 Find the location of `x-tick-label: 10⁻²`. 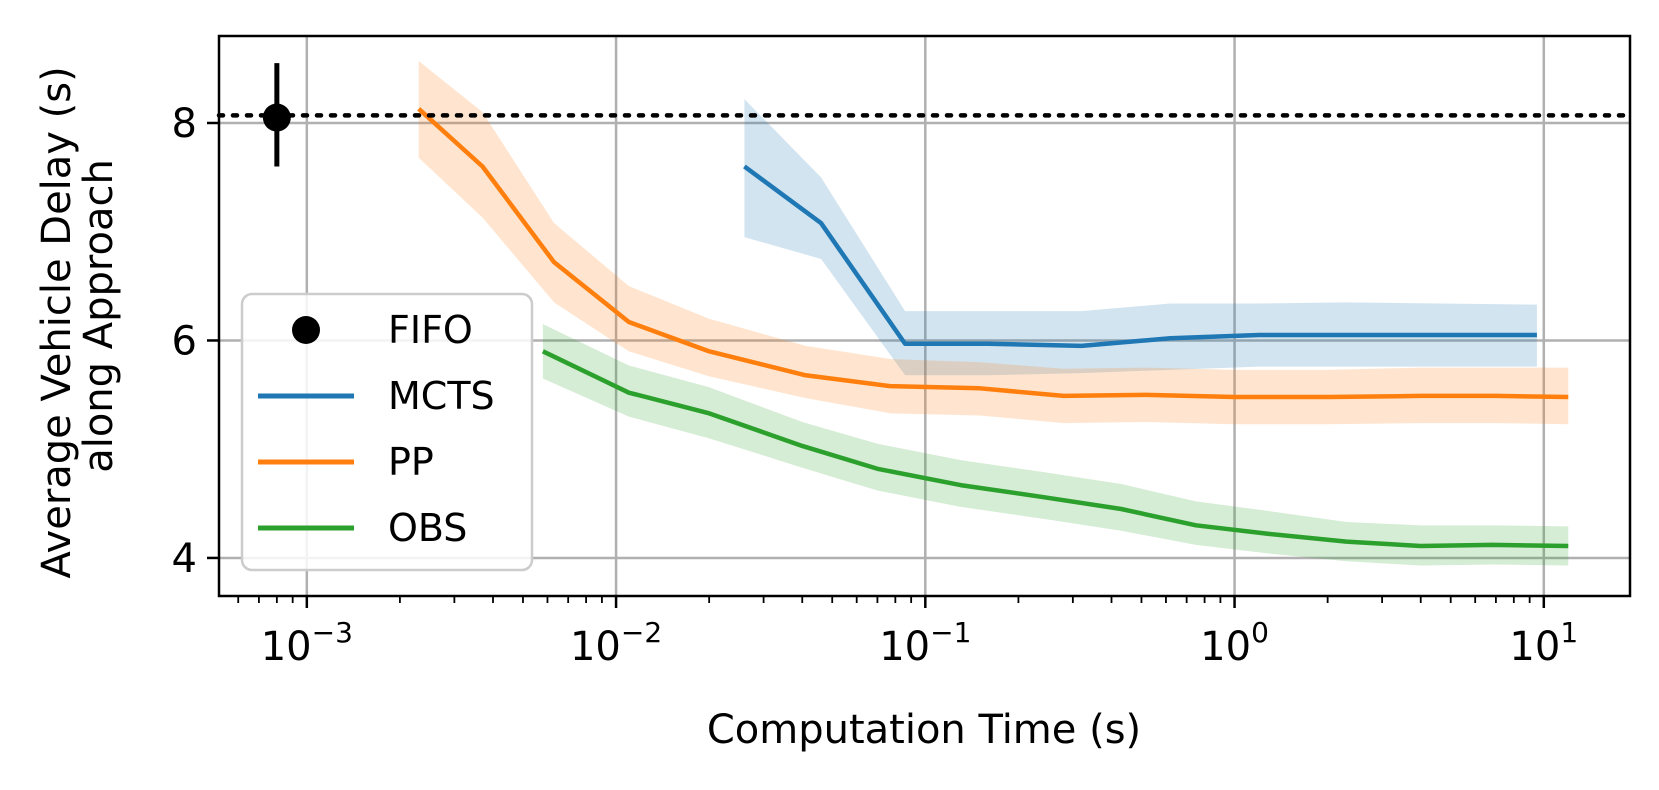

x-tick-label: 10⁻² is located at coordinates (616, 643).